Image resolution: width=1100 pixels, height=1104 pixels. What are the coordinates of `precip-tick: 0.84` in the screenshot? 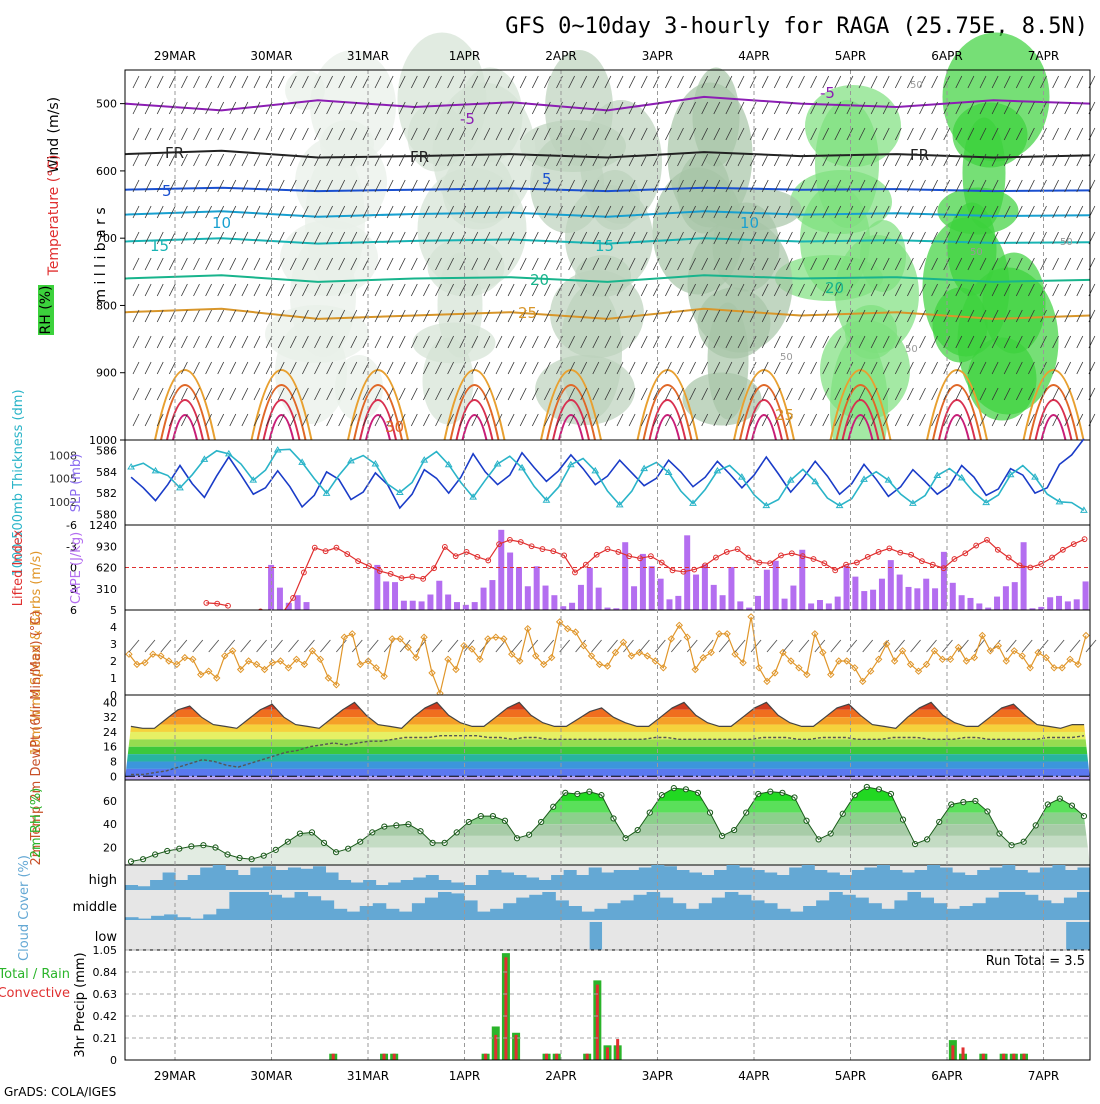 It's located at (105, 972).